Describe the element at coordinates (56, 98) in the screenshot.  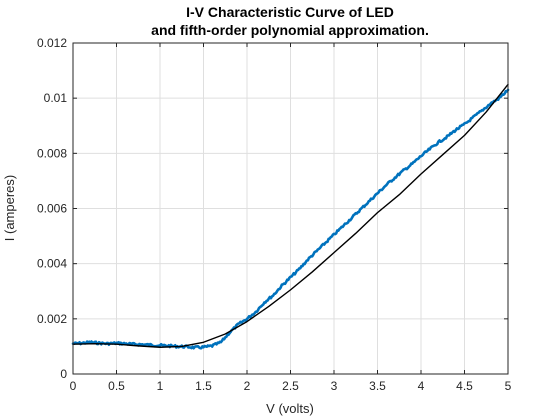
I see `y-tick-label: 0.01` at that location.